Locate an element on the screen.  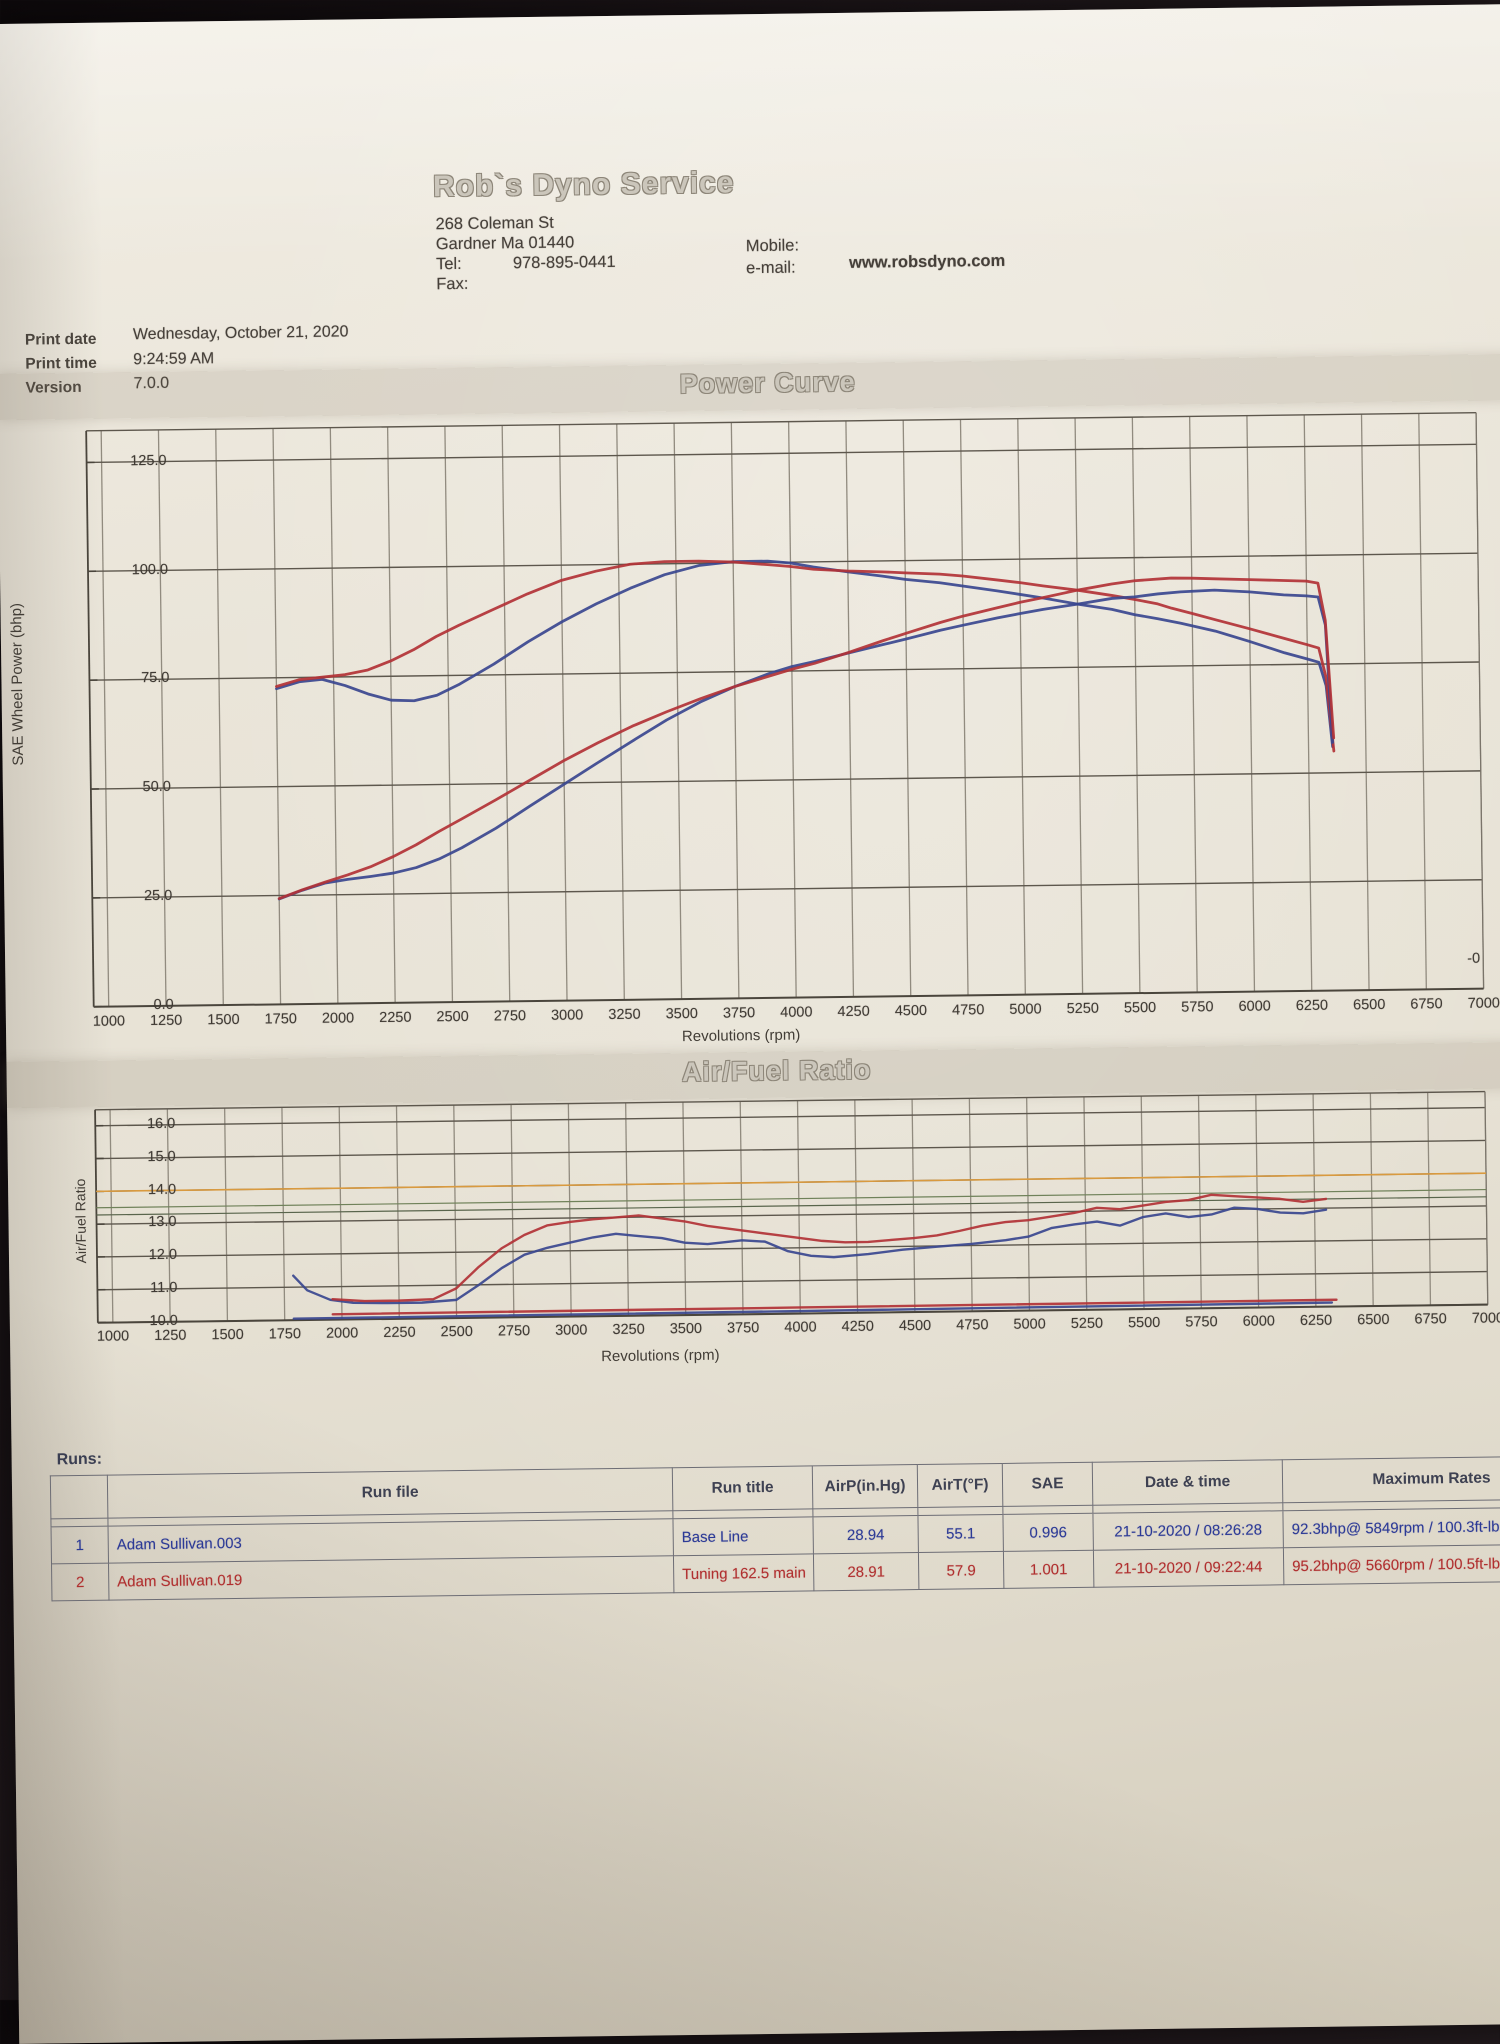
reference-line is located at coordinates (791, 1182).